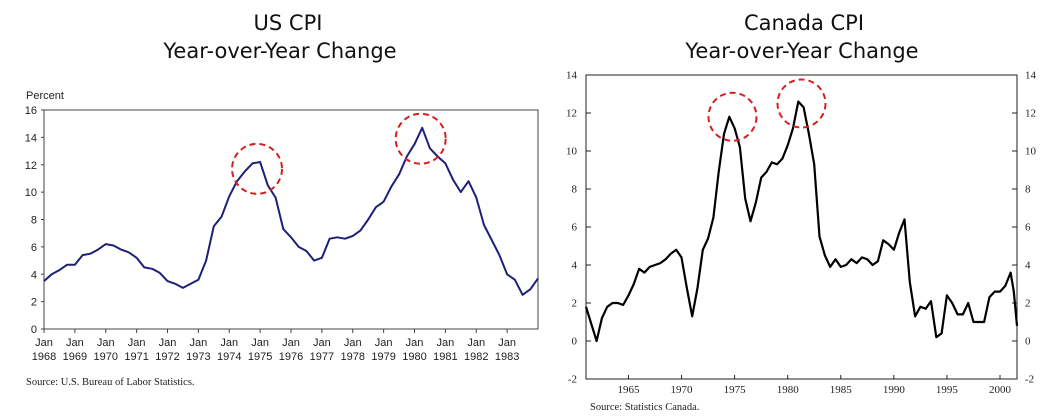 The height and width of the screenshot is (420, 1041). What do you see at coordinates (1031, 76) in the screenshot?
I see `ca-y-tick-label-right: 14` at bounding box center [1031, 76].